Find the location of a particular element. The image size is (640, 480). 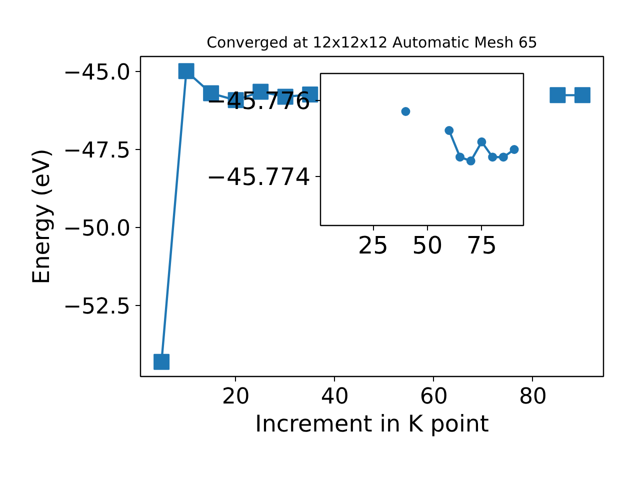

y-tick-label: −47.5 is located at coordinates (97, 151).